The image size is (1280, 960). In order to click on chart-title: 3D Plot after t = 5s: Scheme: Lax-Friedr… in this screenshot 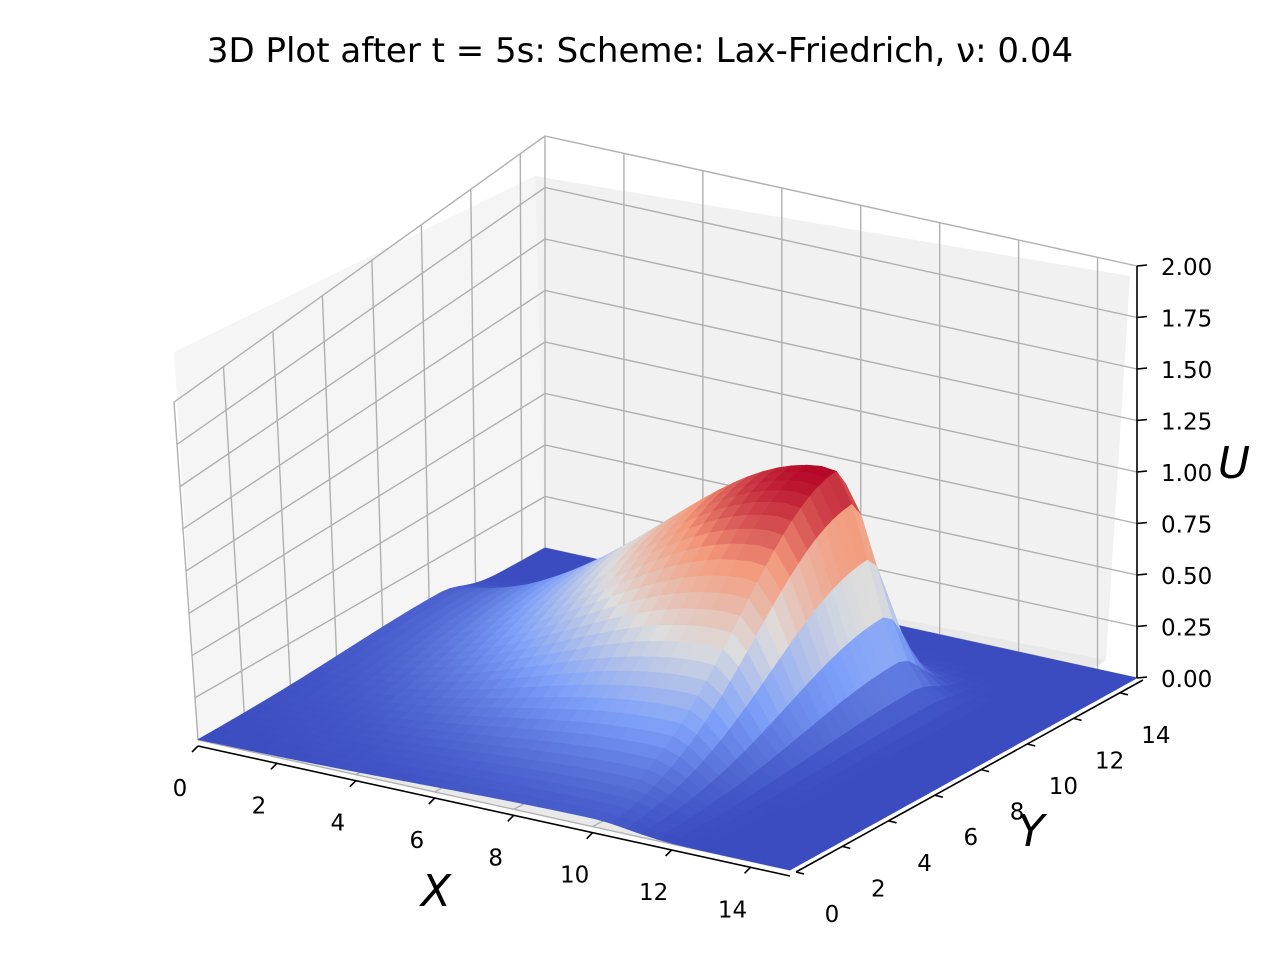, I will do `click(640, 51)`.